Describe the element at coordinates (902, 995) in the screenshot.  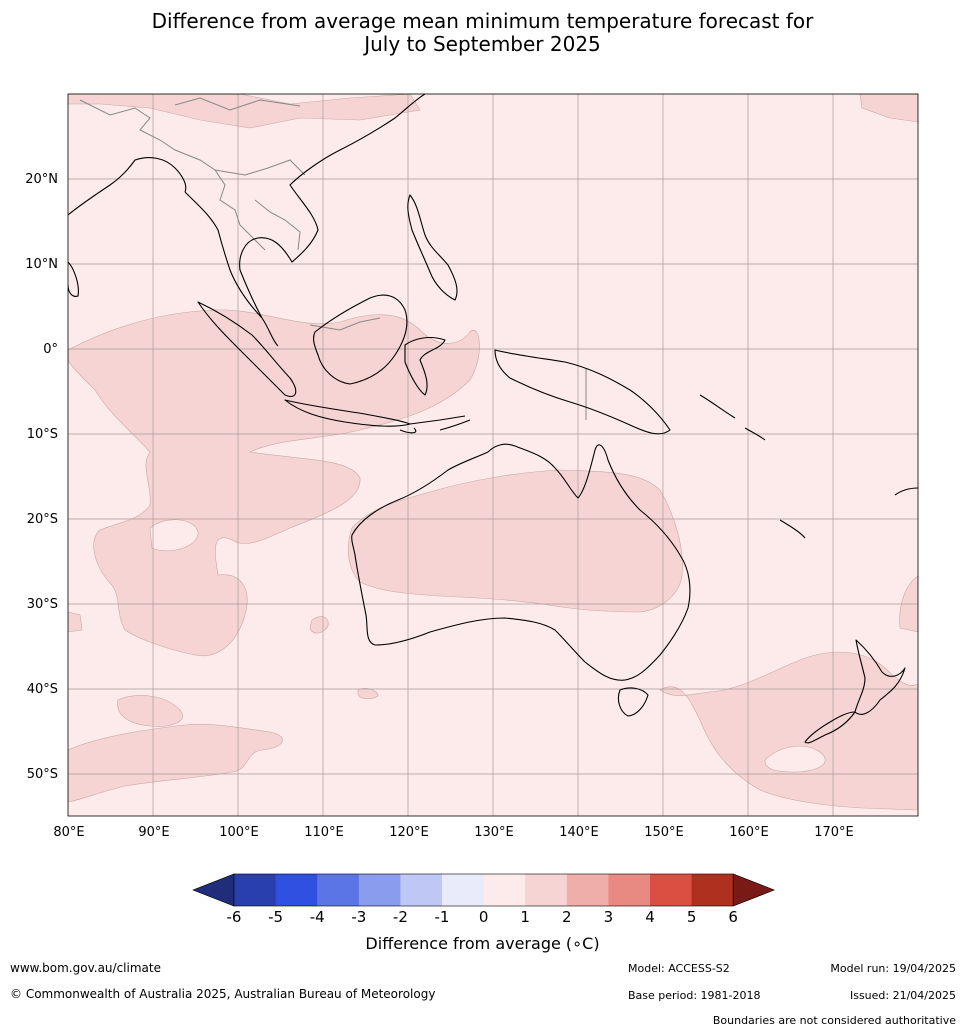
I see `footer-issued: Issued: 21/04/2025` at that location.